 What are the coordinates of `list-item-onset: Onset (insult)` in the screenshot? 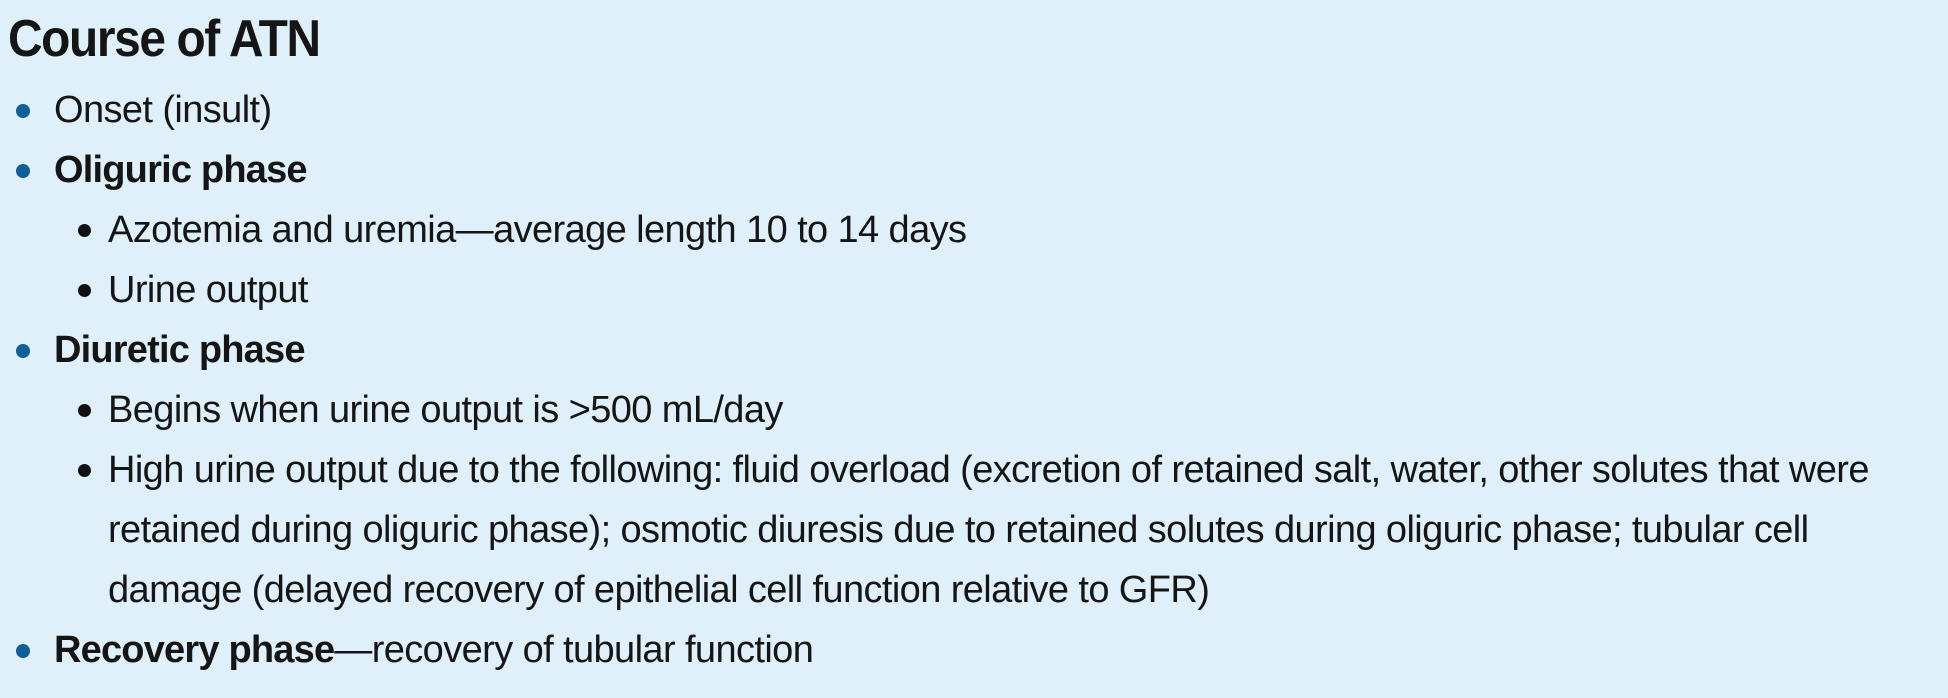 It's located at (973, 110).